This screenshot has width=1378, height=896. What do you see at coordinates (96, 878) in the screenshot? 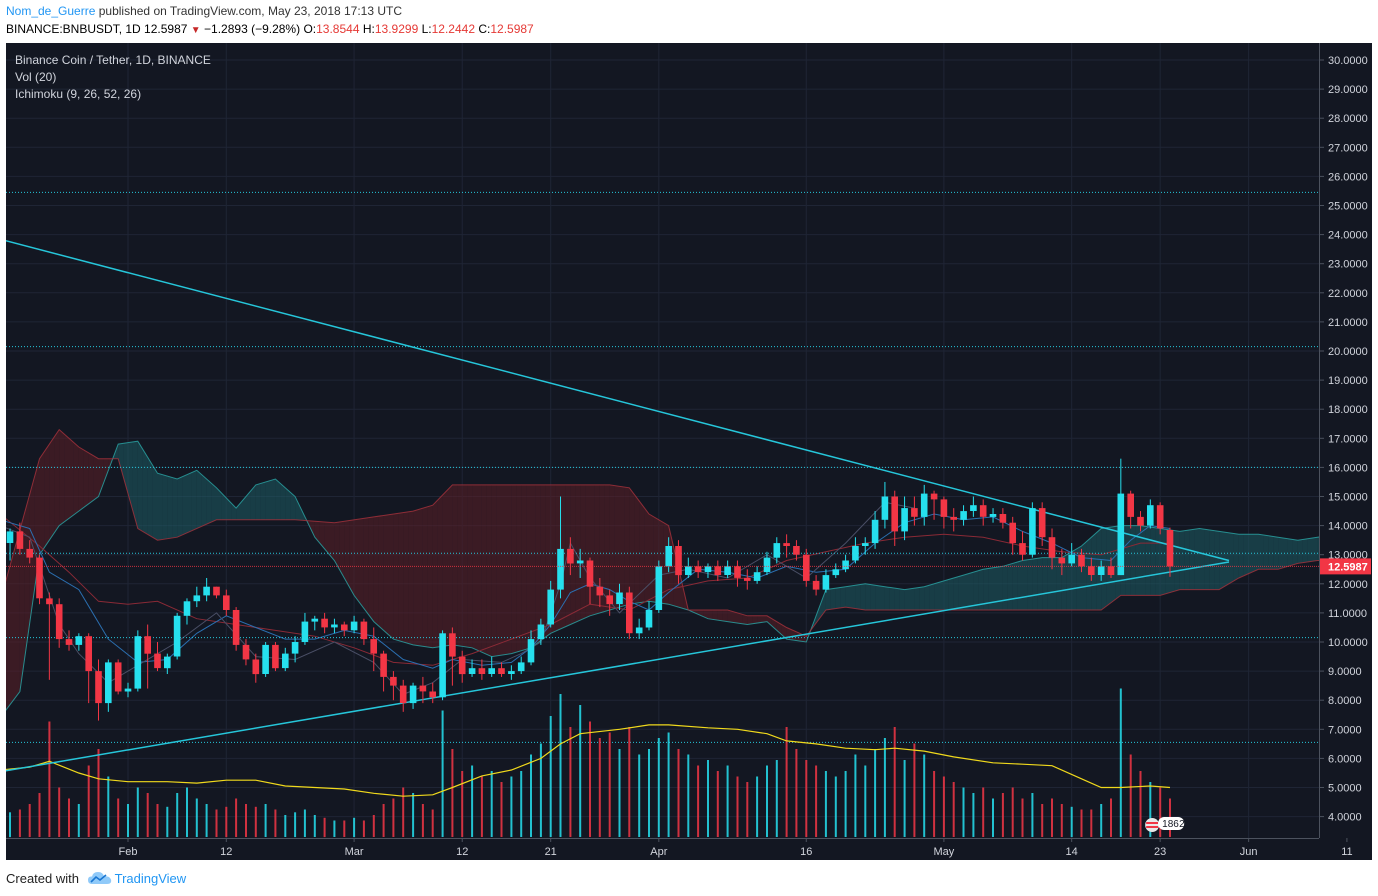
I see `footer: Created with TradingView` at bounding box center [96, 878].